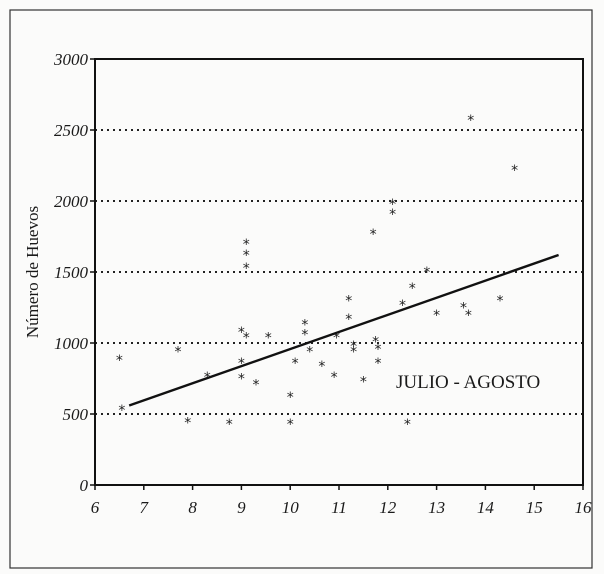 This screenshot has width=604, height=574. Describe the element at coordinates (71, 272) in the screenshot. I see `y-tick-label: 1500` at that location.